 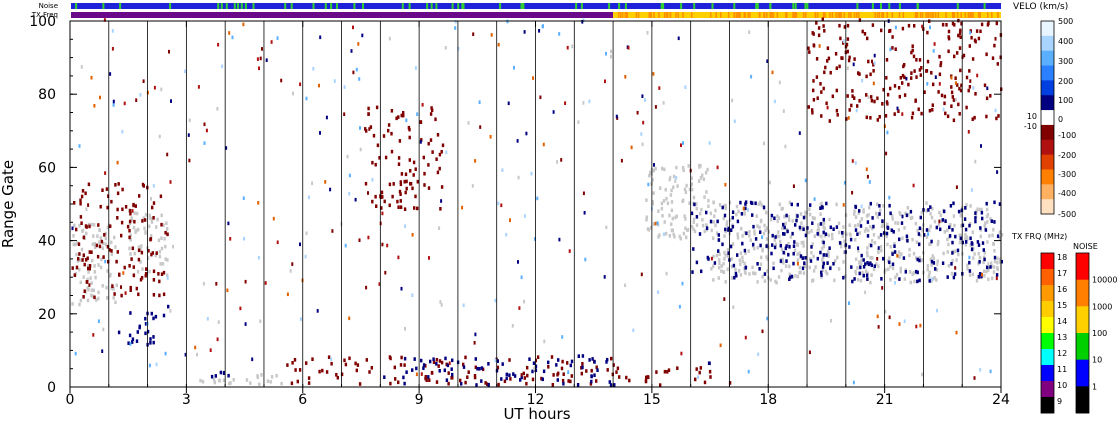 What do you see at coordinates (840, 15) in the screenshot?
I see `txfreq-bar-mark` at bounding box center [840, 15].